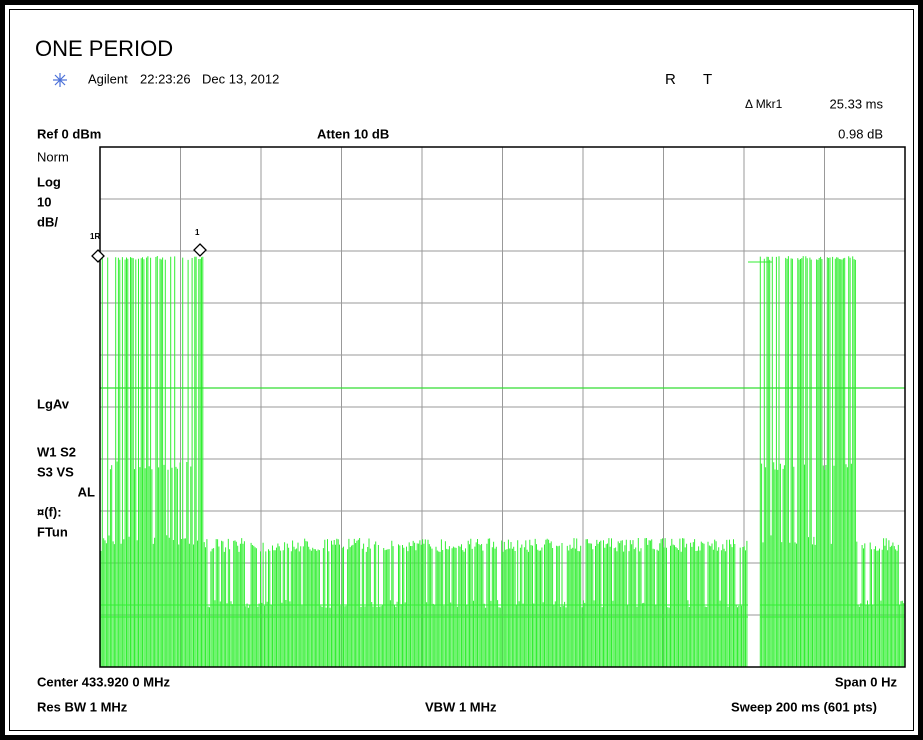 Image resolution: width=923 pixels, height=740 pixels. What do you see at coordinates (53, 156) in the screenshot?
I see `side-label: Norm` at bounding box center [53, 156].